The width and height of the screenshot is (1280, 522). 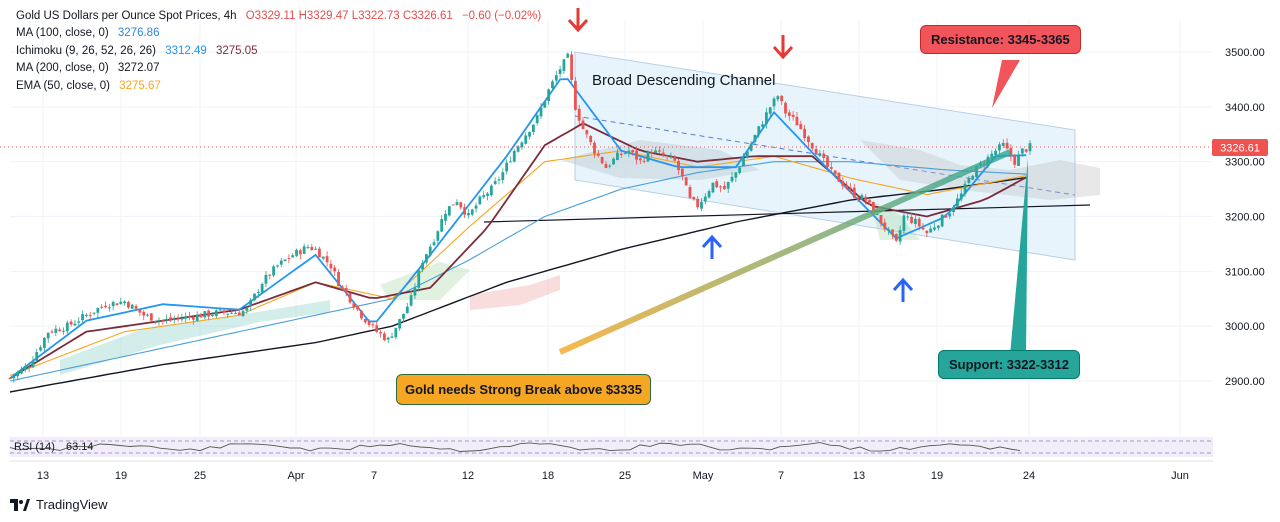 I want to click on tradingview-logo-icon, so click(x=20, y=504).